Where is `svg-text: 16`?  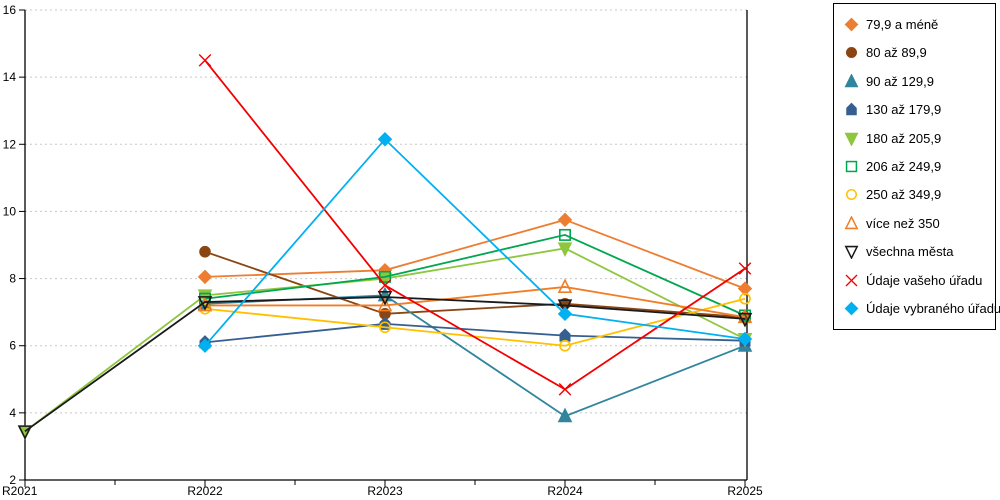 svg-text: 16 is located at coordinates (10, 10).